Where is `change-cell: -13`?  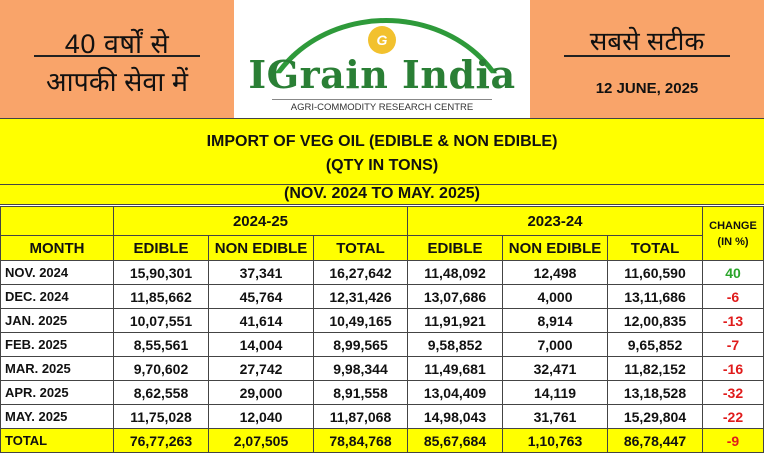
change-cell: -13 is located at coordinates (733, 320).